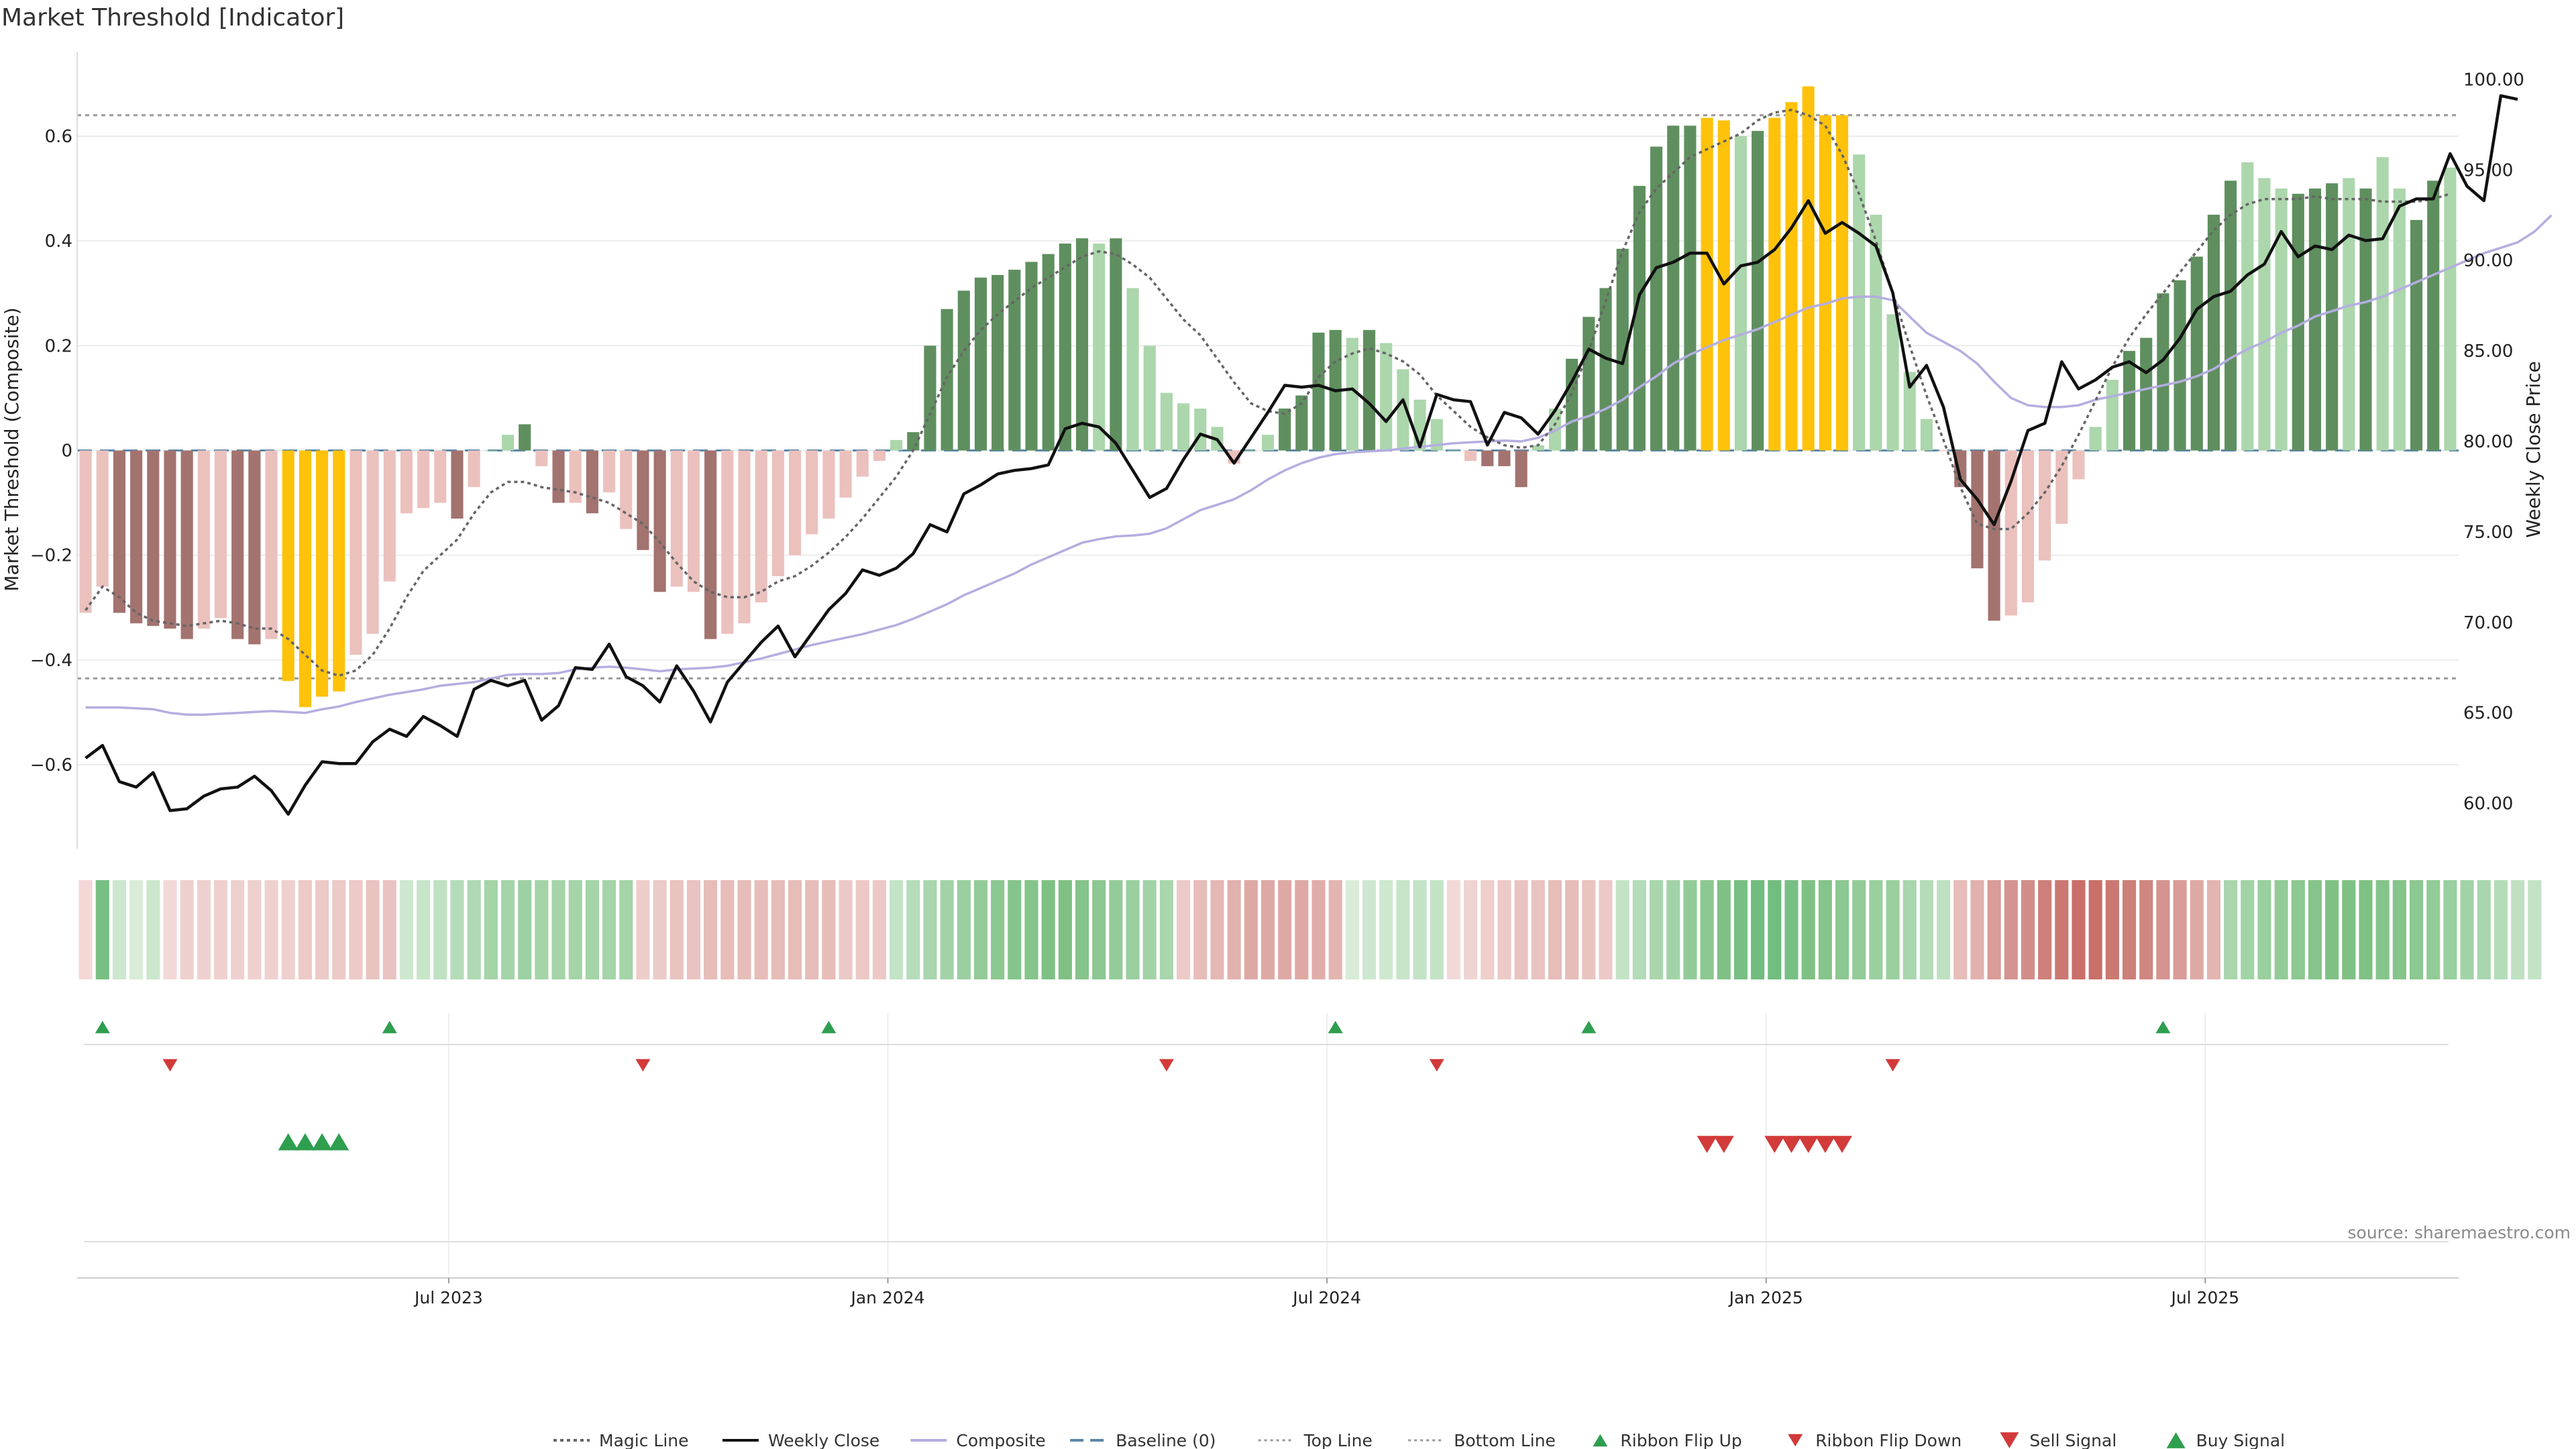 The width and height of the screenshot is (2576, 1449). What do you see at coordinates (51, 661) in the screenshot?
I see `y-tick-label-left: −0.4` at bounding box center [51, 661].